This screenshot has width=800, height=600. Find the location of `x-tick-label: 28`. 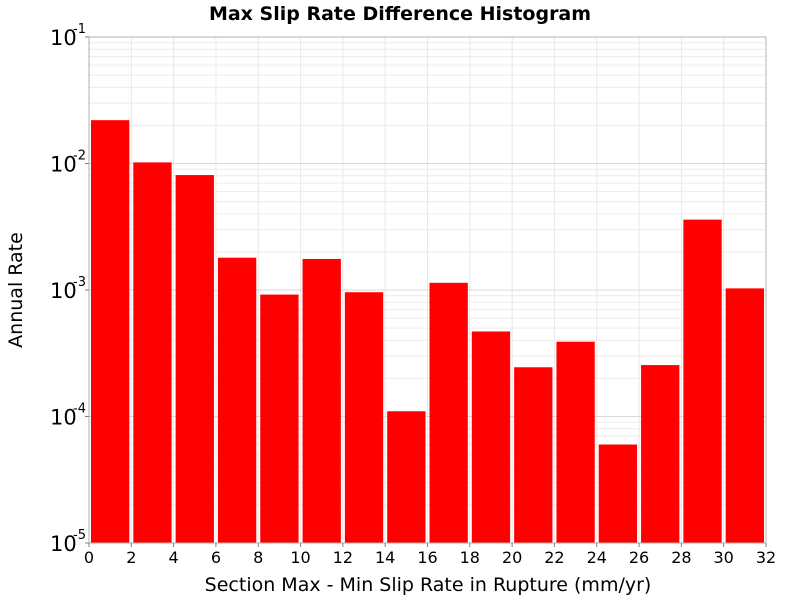

x-tick-label: 28 is located at coordinates (681, 557).